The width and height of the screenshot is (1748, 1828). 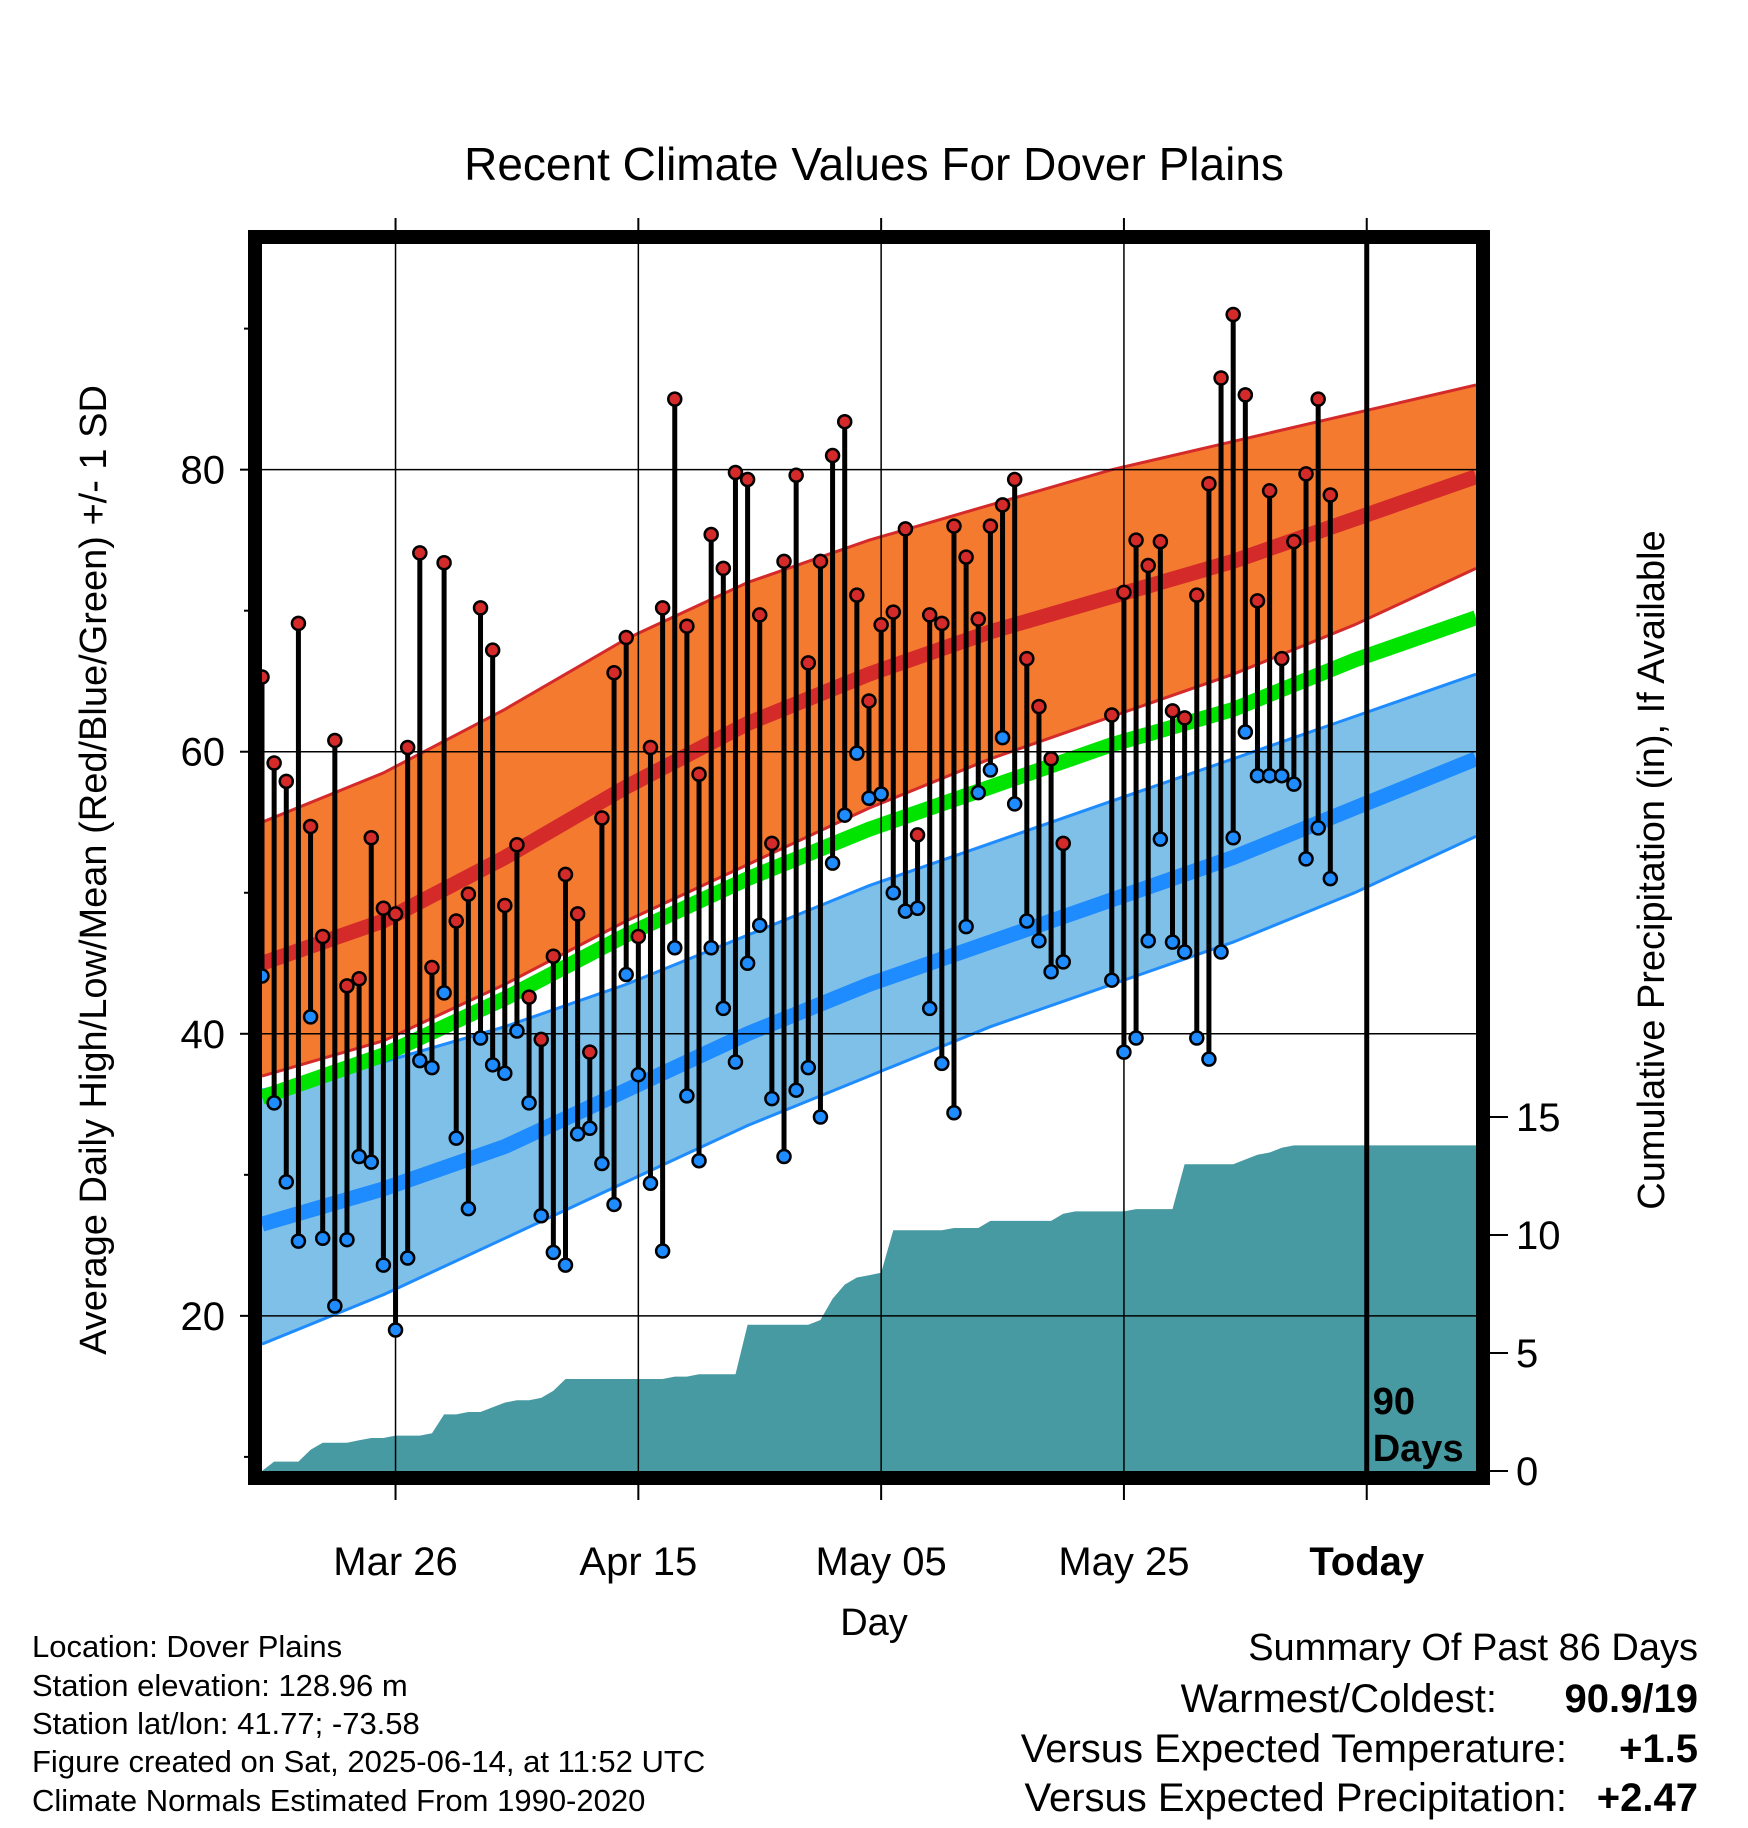 What do you see at coordinates (395, 1562) in the screenshot?
I see `x-tick-label: Mar 26` at bounding box center [395, 1562].